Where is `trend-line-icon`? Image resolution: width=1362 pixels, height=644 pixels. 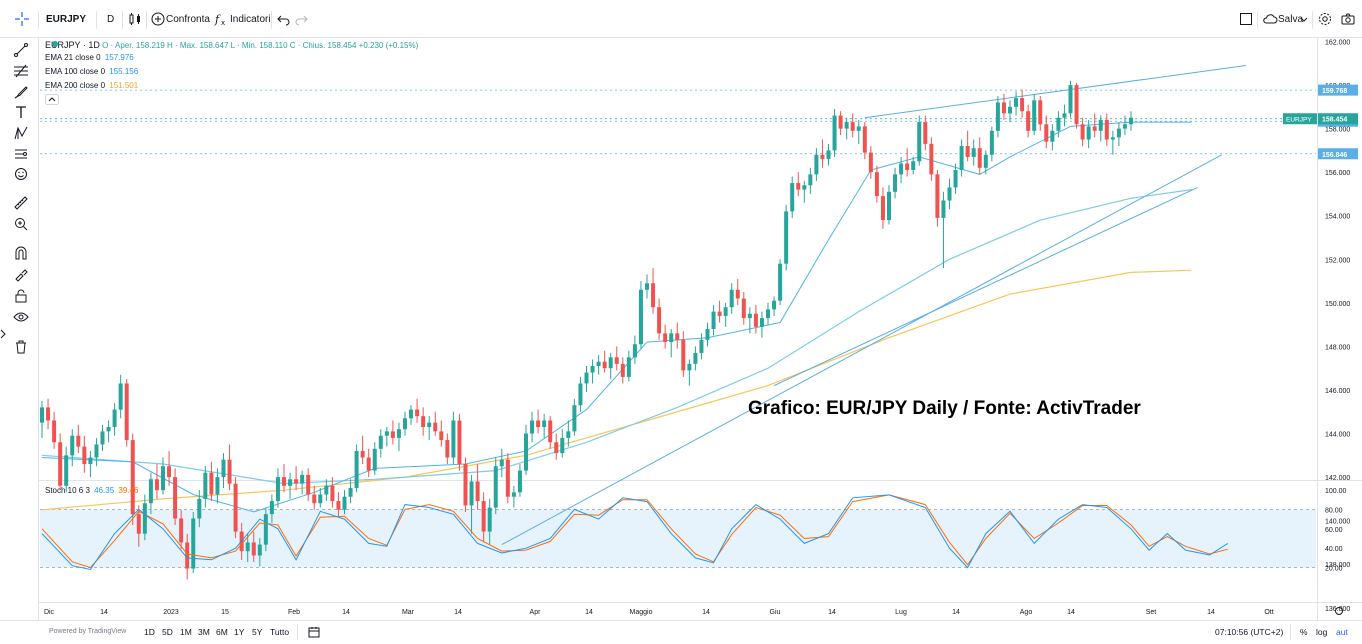 trend-line-icon is located at coordinates (21, 50).